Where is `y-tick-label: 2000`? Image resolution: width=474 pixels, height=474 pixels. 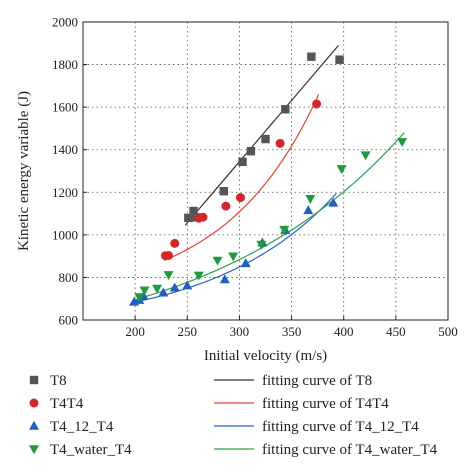
y-tick-label: 2000 is located at coordinates (65, 22).